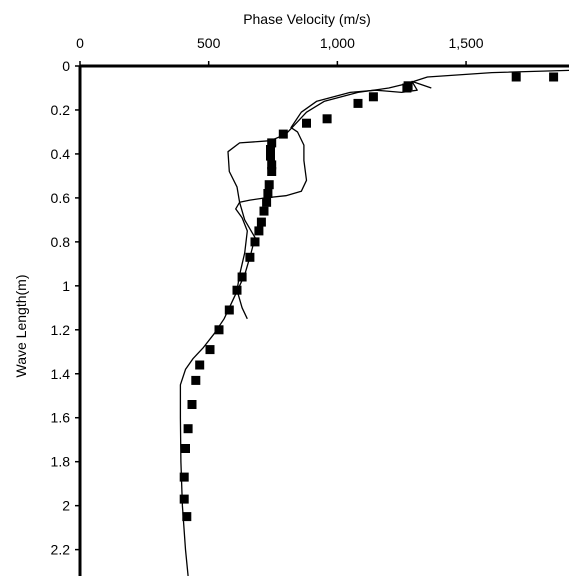  I want to click on x-axis-title: Phase Velocity (m/s), so click(307, 19).